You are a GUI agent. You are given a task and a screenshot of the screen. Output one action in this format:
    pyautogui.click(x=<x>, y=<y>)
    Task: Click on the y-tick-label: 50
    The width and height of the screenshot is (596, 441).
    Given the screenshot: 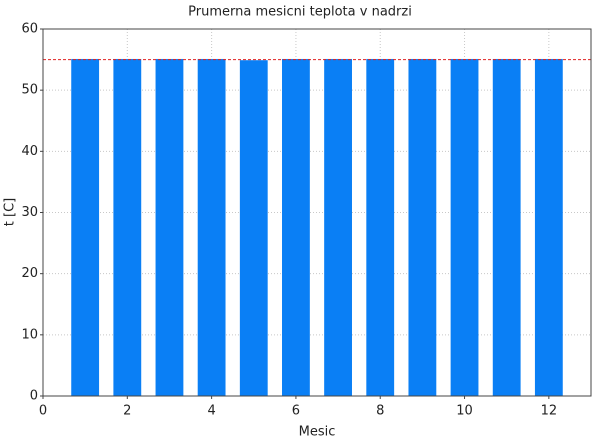 What is the action you would take?
    pyautogui.click(x=29, y=90)
    